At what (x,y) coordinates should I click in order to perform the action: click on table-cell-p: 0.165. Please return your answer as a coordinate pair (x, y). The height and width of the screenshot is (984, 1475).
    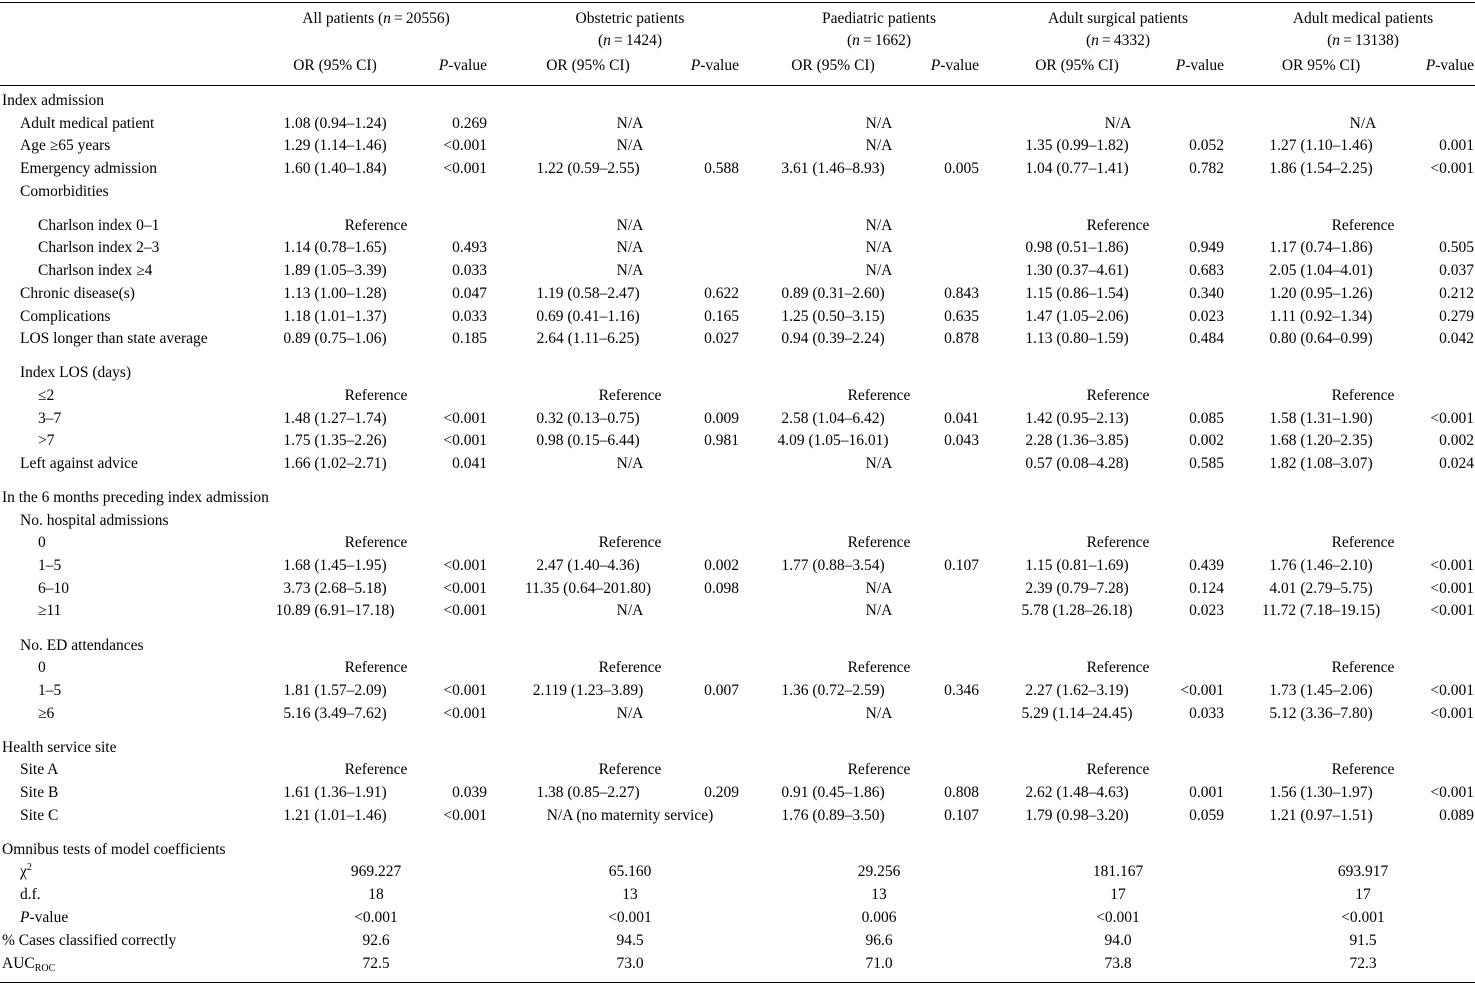
    Looking at the image, I should click on (721, 316).